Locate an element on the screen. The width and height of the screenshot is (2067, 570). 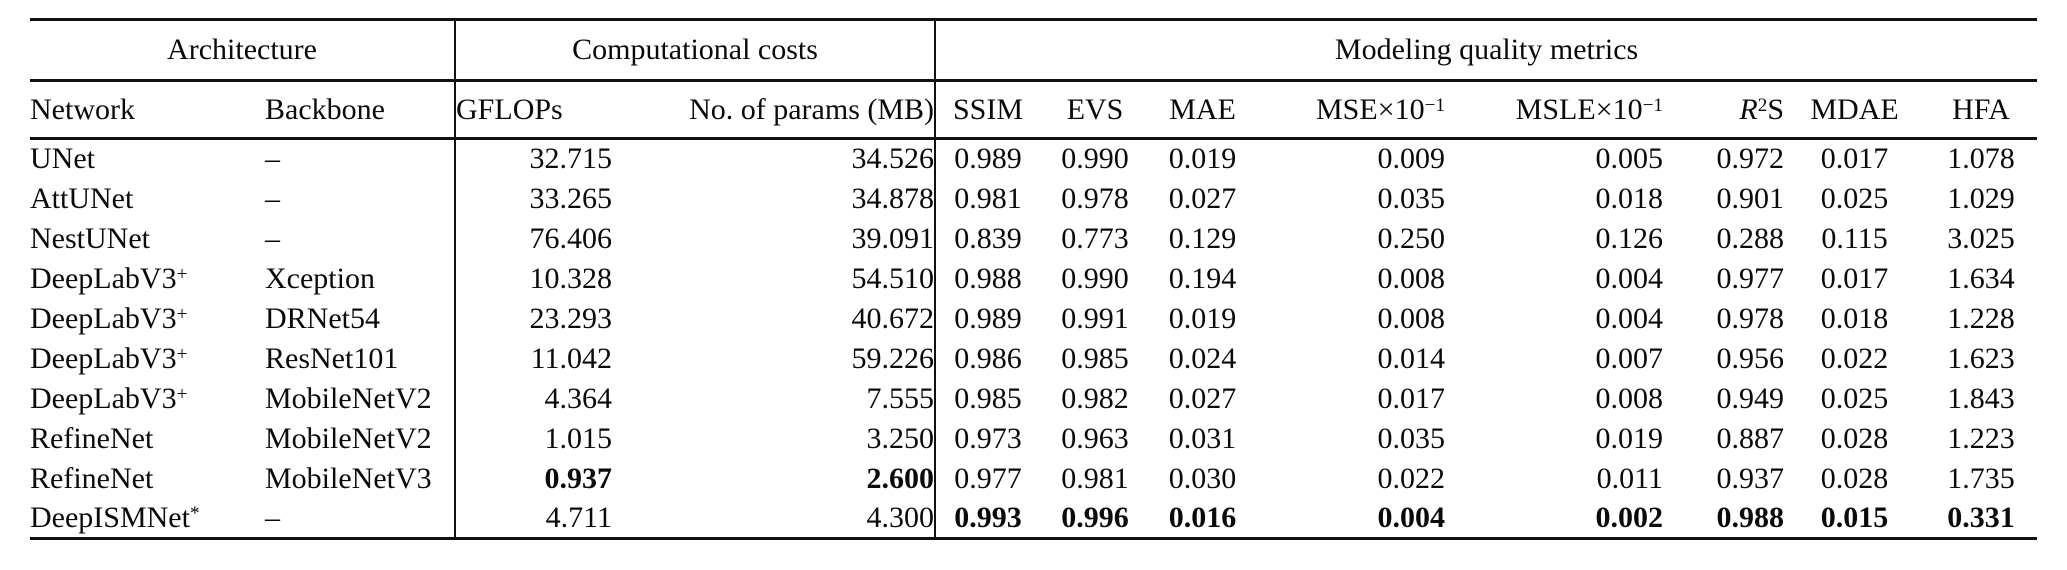
table-cell-r2s: 0.288 is located at coordinates (1750, 238).